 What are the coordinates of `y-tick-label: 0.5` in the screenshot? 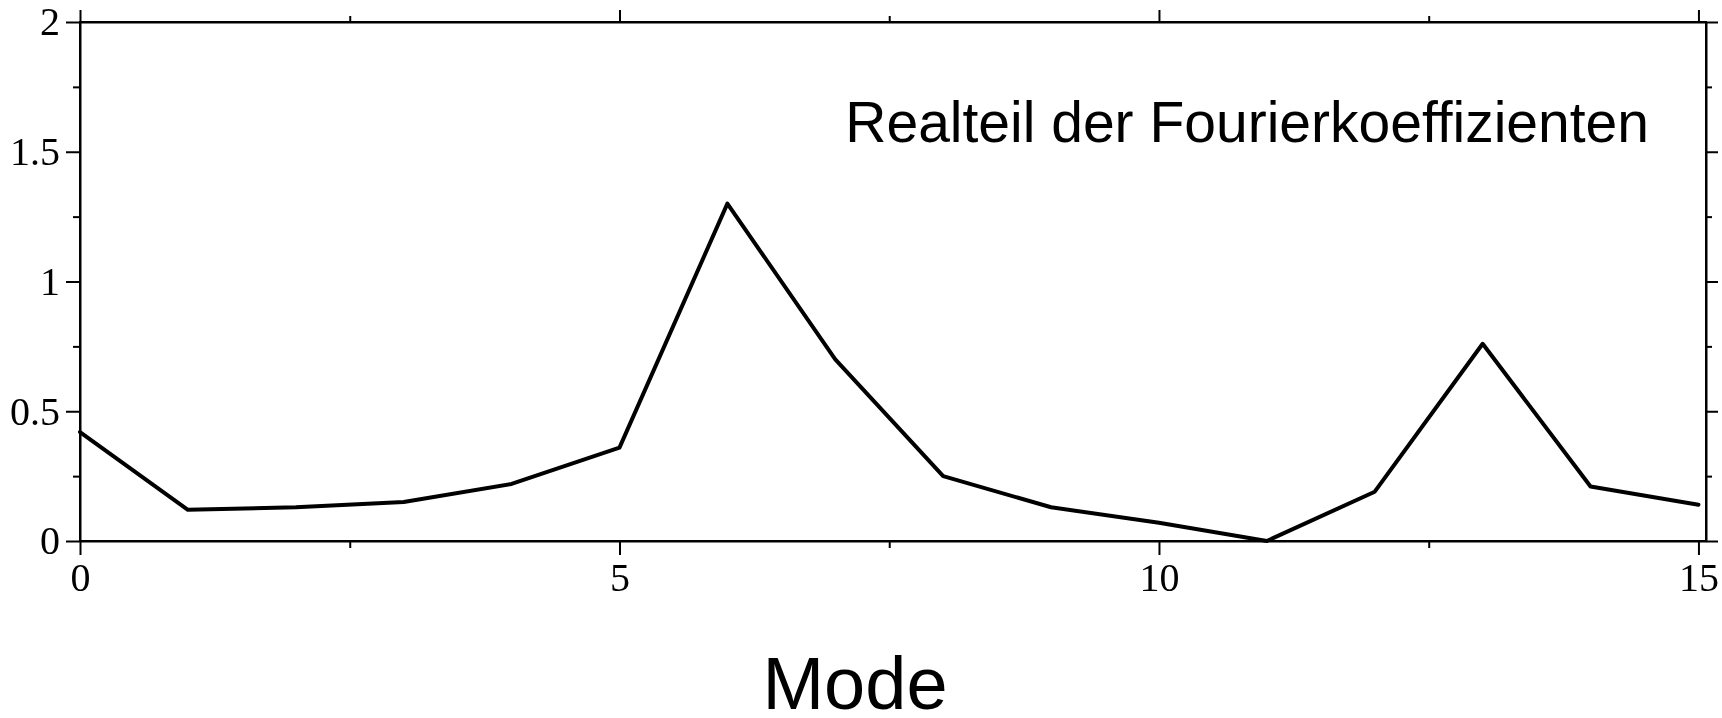 It's located at (35, 411).